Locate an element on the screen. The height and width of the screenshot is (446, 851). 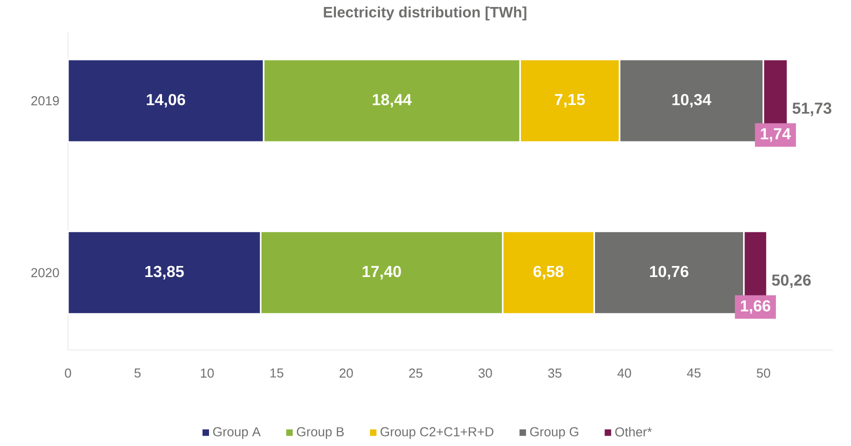
chart-title: Electricity distribution [TWh] is located at coordinates (425, 13).